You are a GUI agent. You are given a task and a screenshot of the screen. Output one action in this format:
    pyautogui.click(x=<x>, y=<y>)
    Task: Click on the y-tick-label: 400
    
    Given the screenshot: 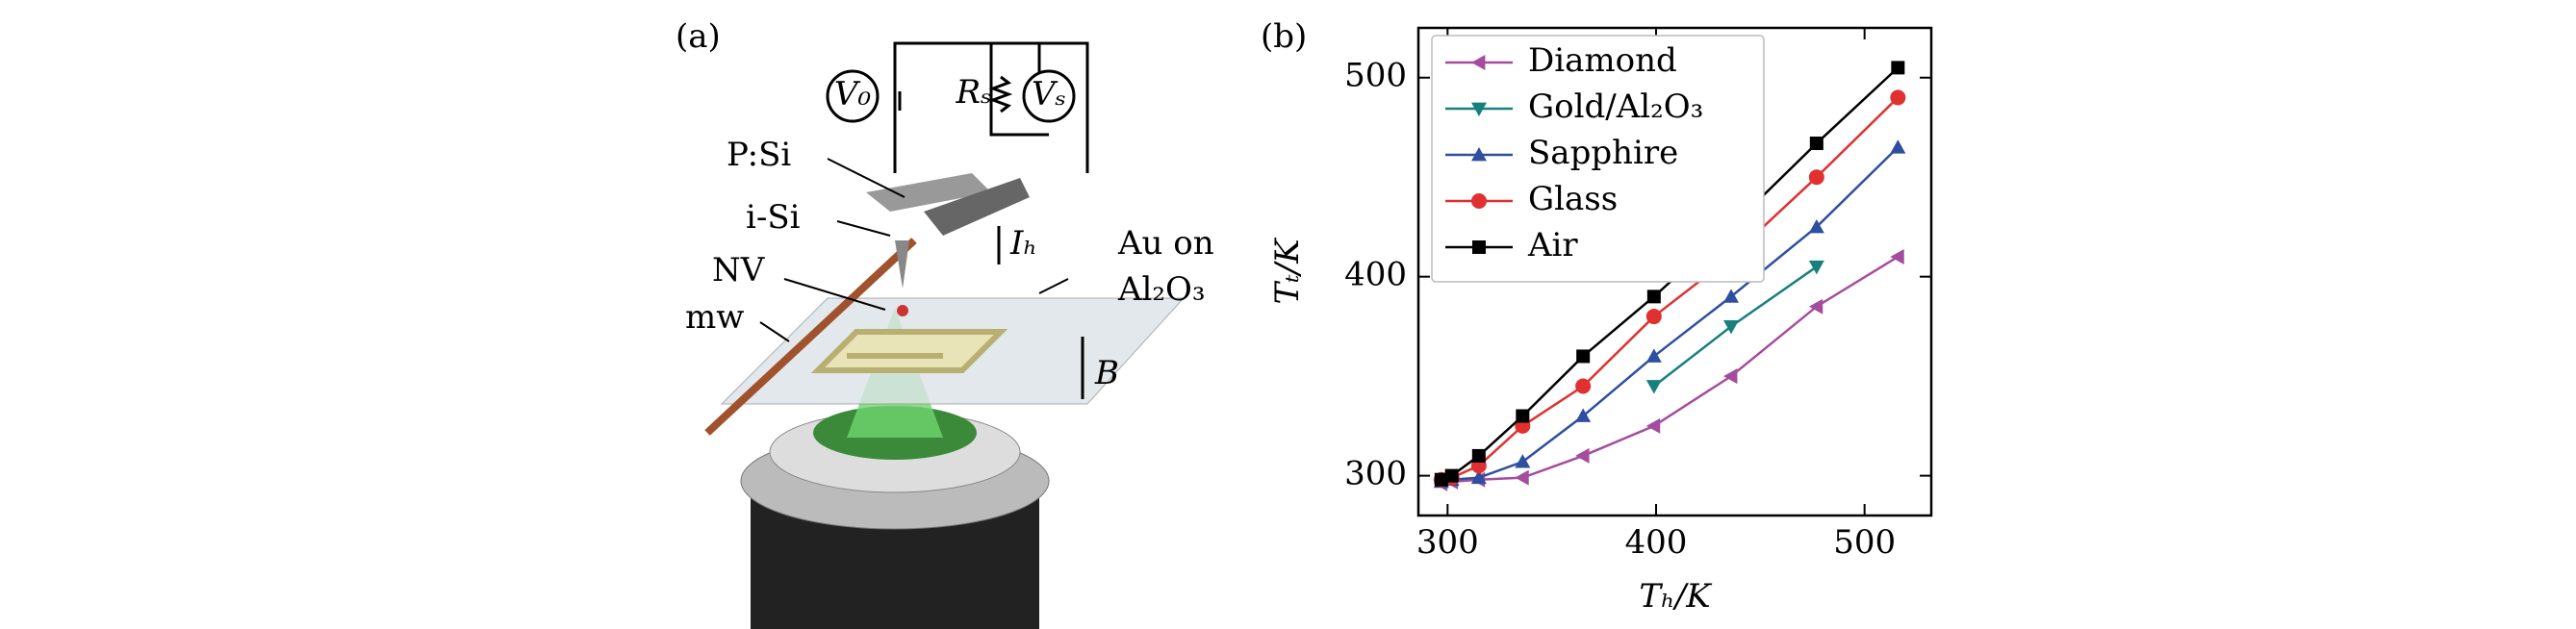 What is the action you would take?
    pyautogui.click(x=1375, y=275)
    